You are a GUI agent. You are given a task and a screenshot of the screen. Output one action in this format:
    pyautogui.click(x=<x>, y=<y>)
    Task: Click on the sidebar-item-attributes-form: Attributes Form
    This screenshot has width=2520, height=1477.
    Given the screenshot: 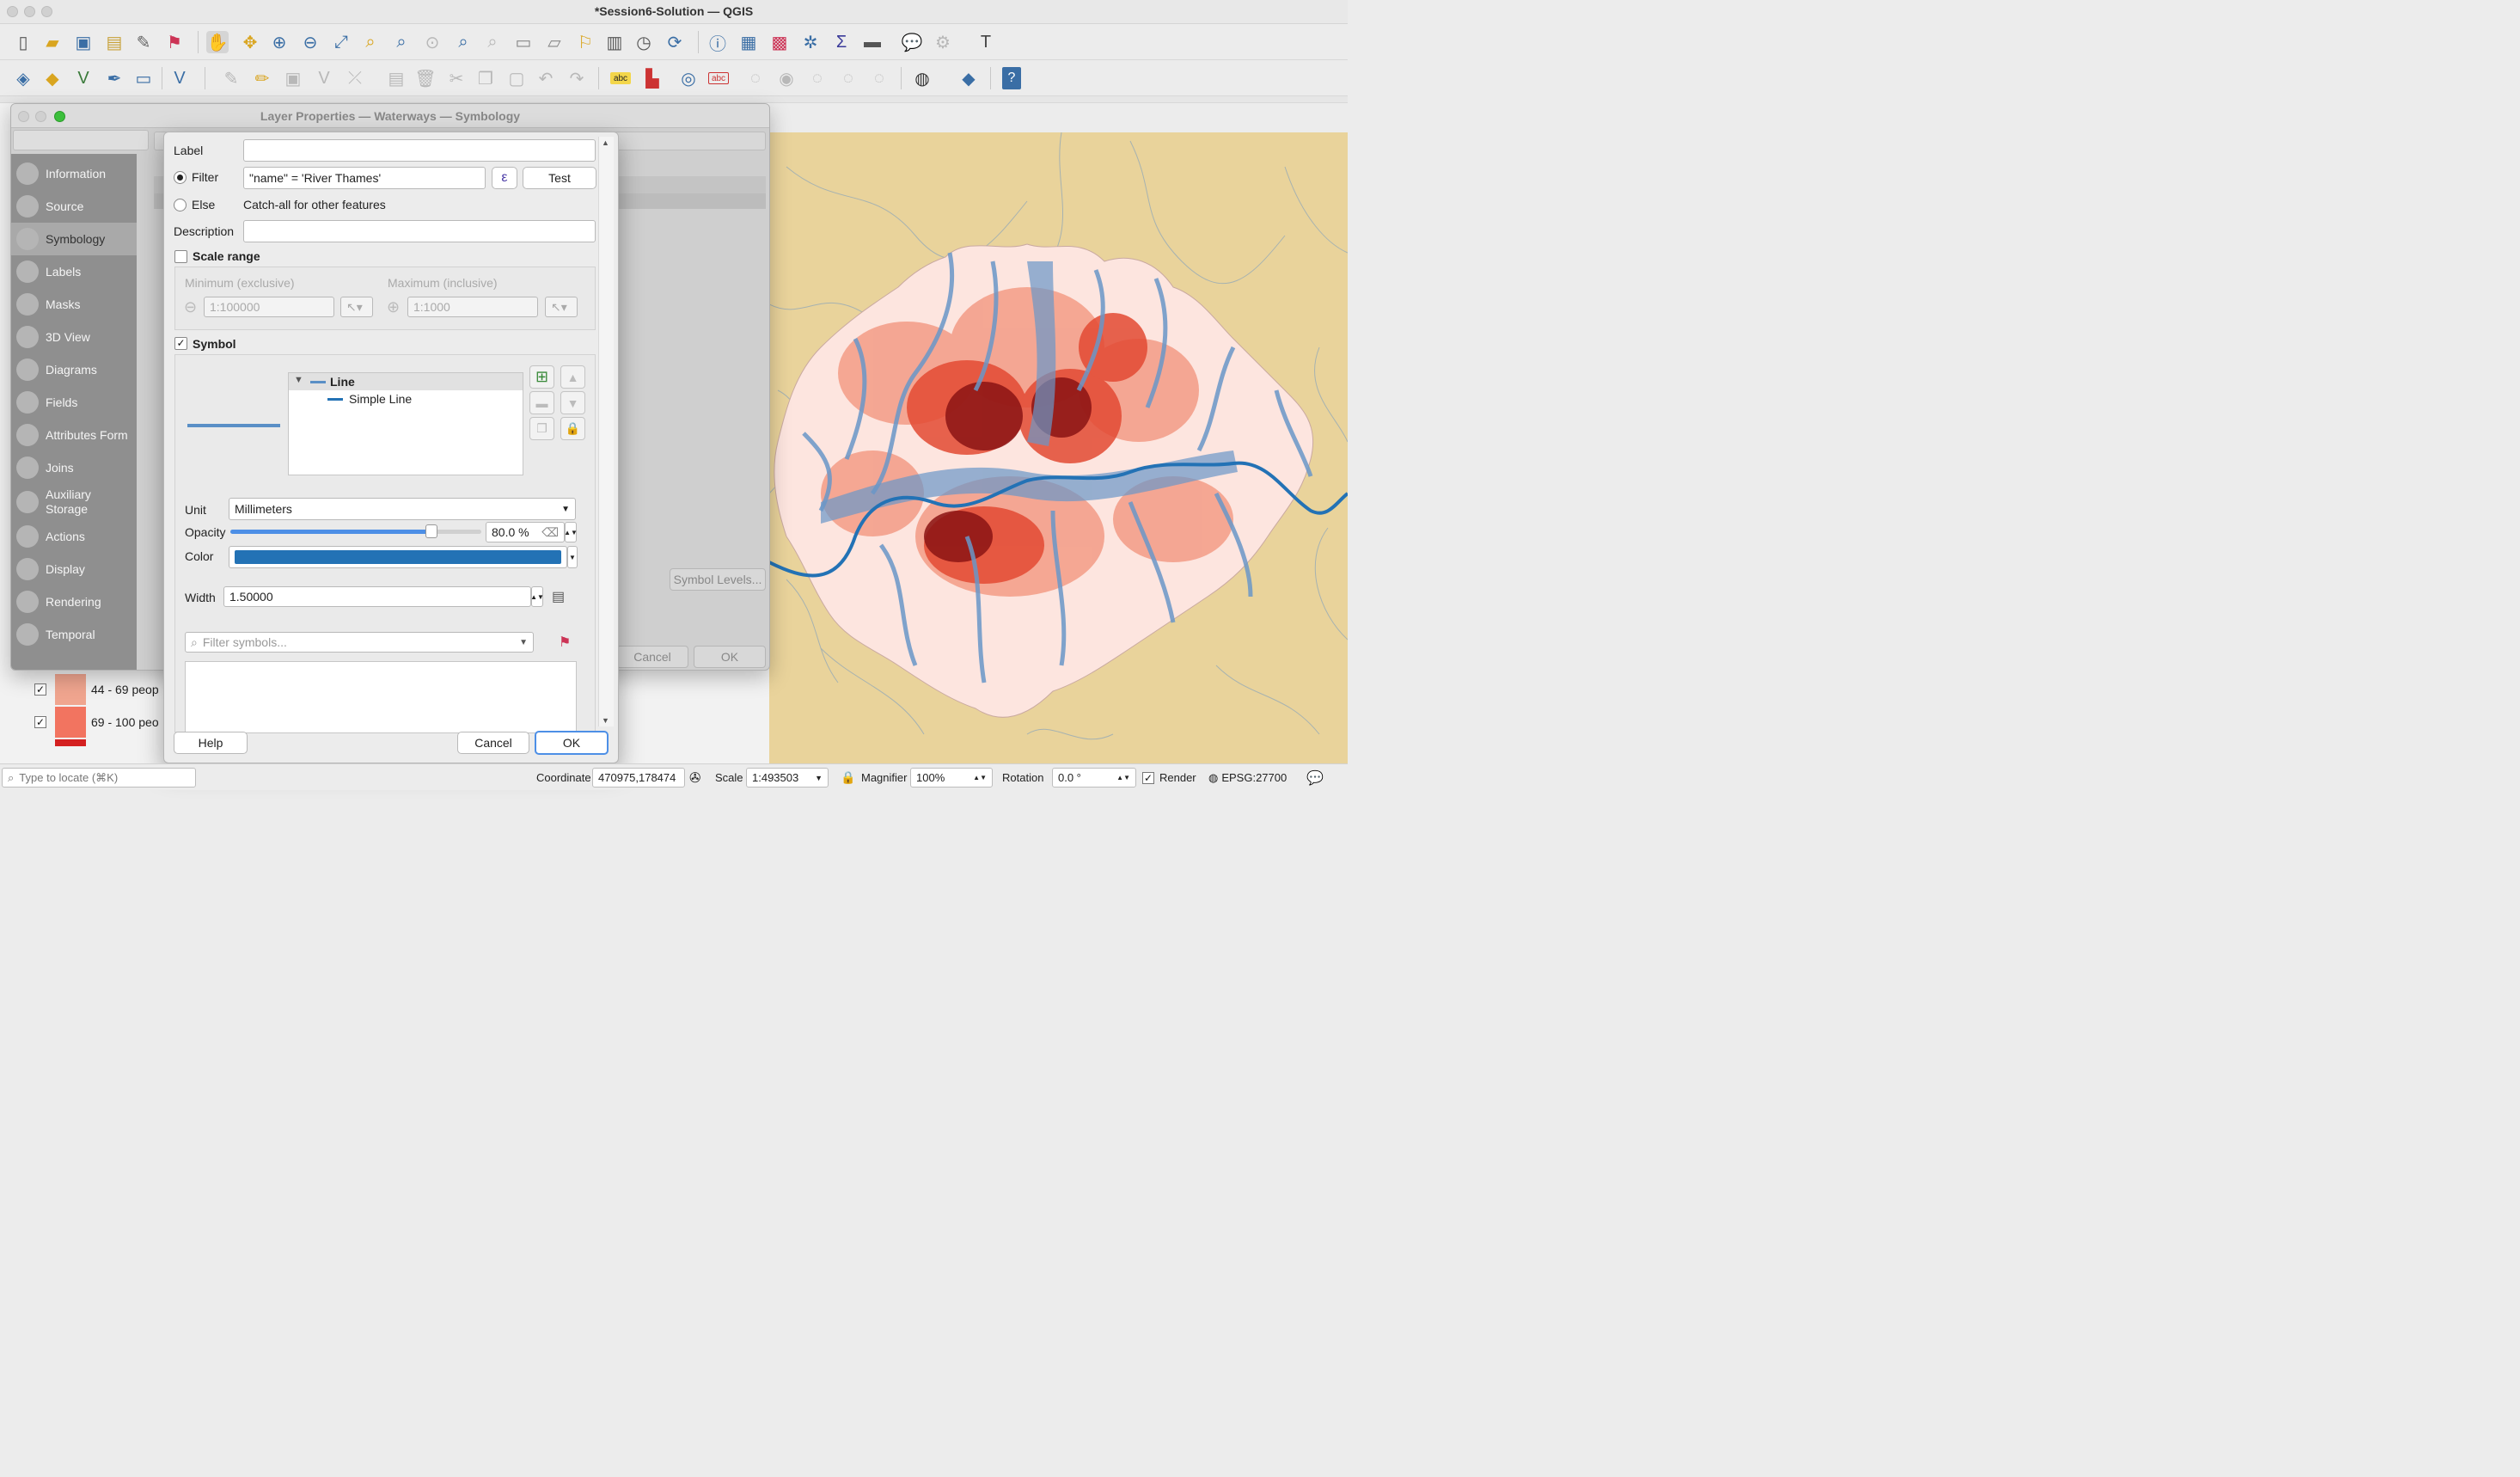 What is the action you would take?
    pyautogui.click(x=74, y=435)
    